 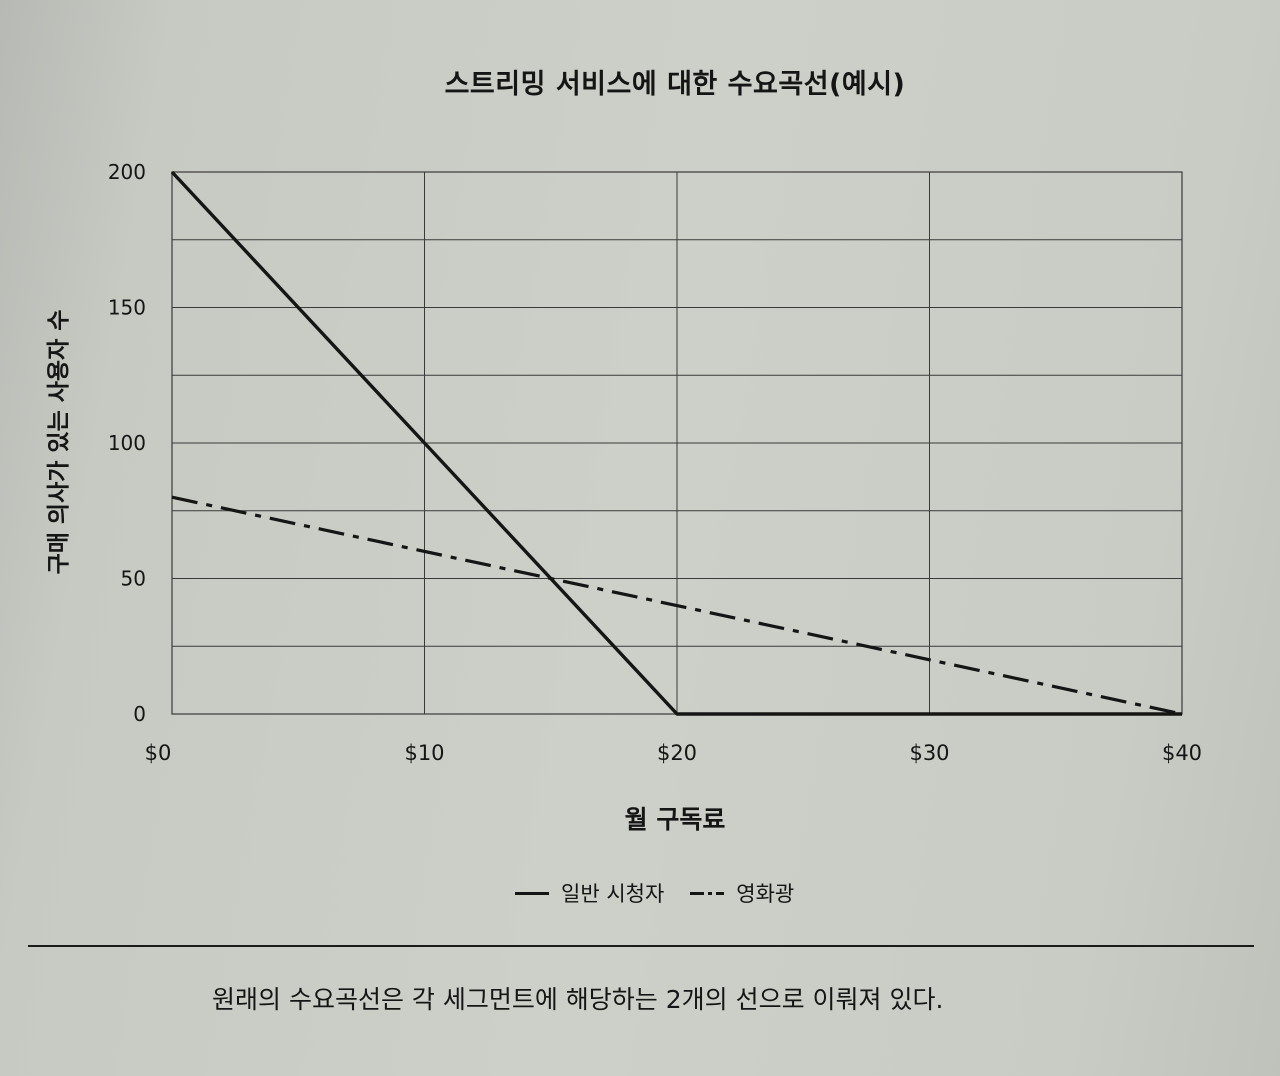 I want to click on y-tick-label: 100, so click(x=127, y=443).